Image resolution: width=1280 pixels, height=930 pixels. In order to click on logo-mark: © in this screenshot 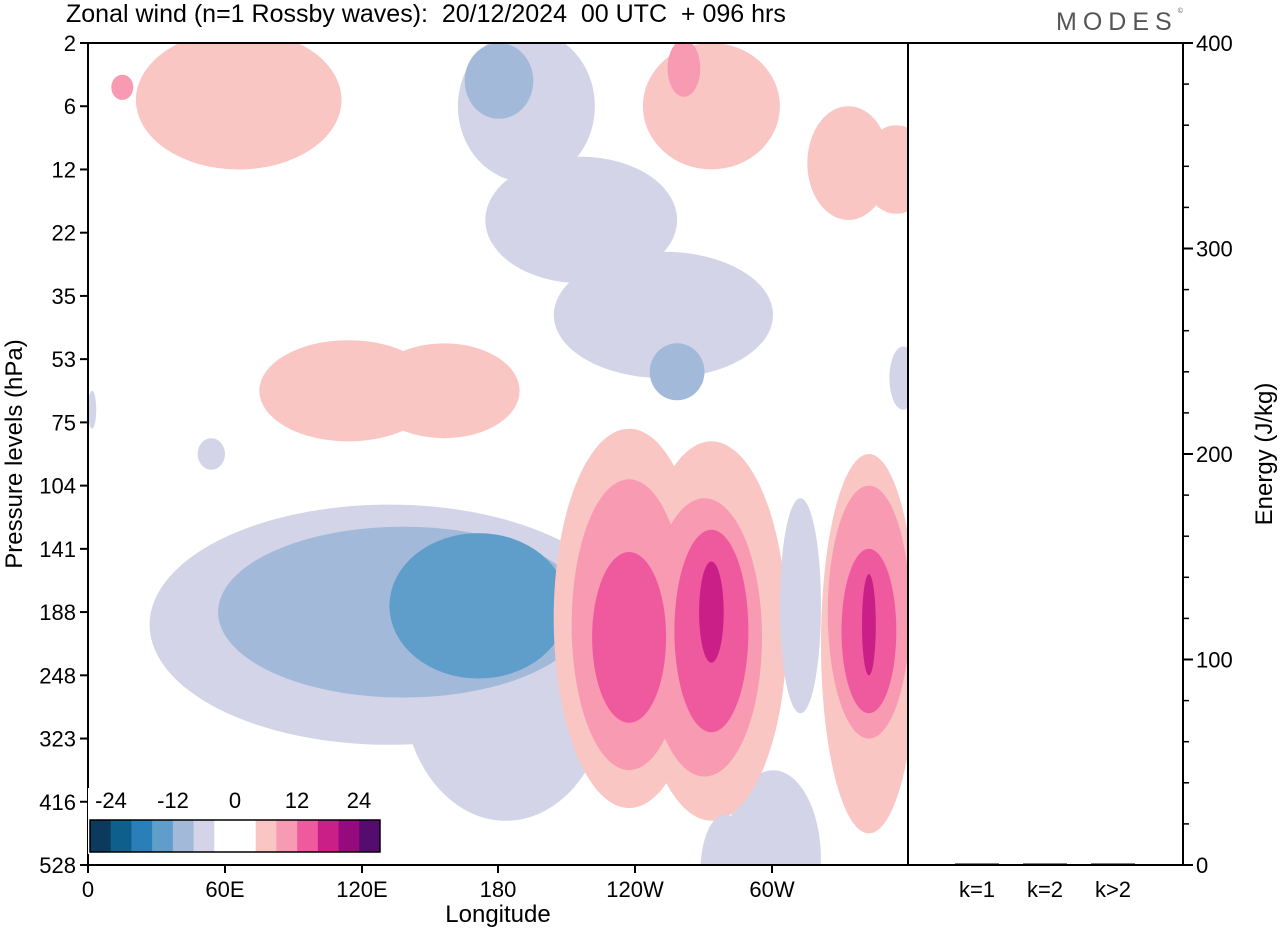, I will do `click(1180, 11)`.